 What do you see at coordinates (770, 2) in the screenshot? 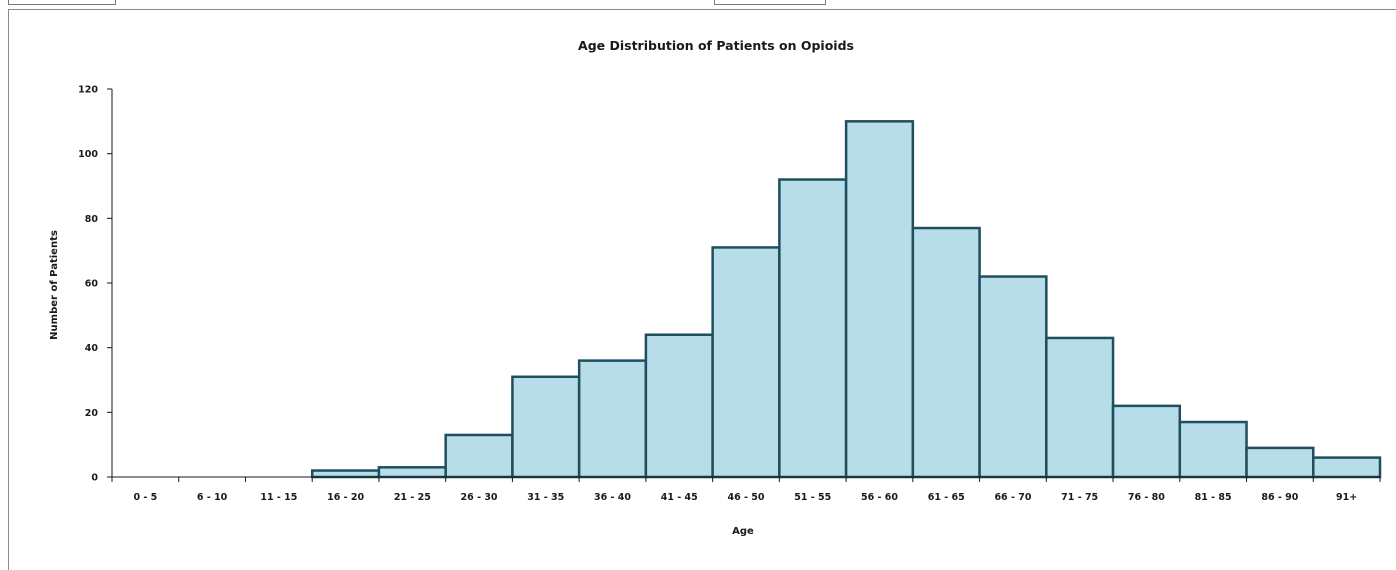
I see `right-tab-mark` at bounding box center [770, 2].